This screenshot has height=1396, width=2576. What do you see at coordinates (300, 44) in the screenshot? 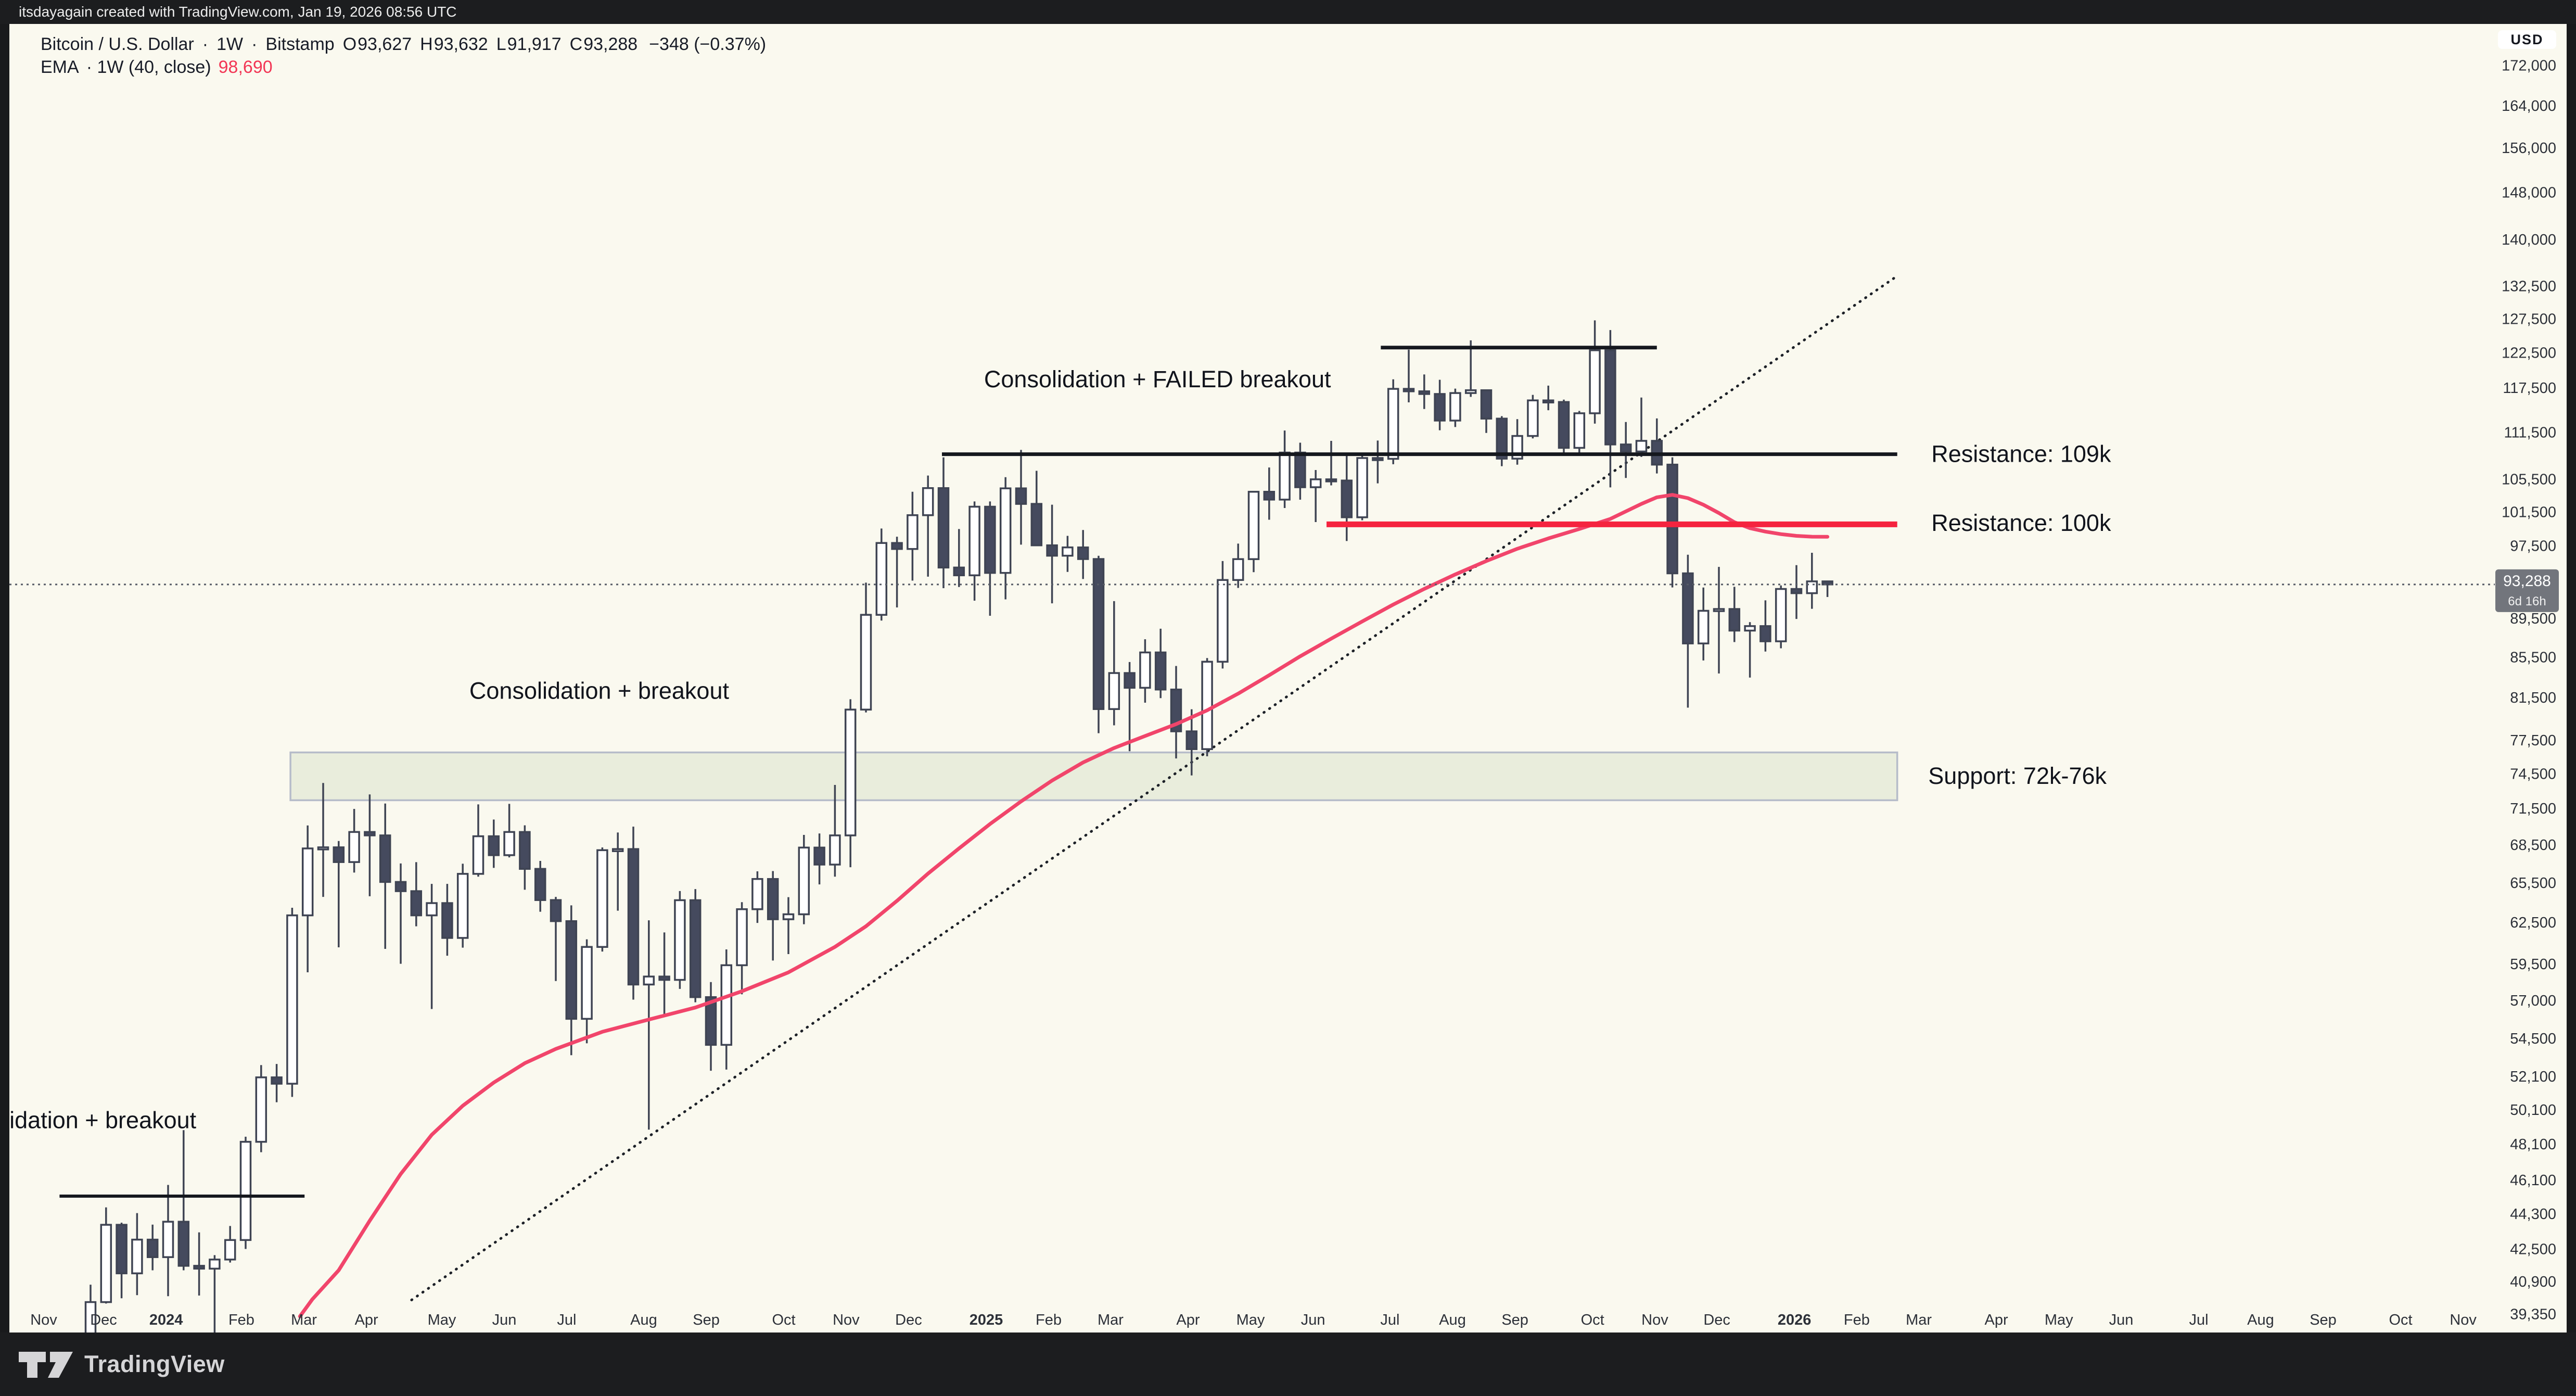
I see `exchange-label: Bitstamp` at bounding box center [300, 44].